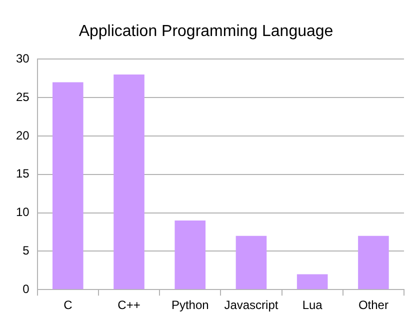  I want to click on x-tick-label: C++, so click(129, 305).